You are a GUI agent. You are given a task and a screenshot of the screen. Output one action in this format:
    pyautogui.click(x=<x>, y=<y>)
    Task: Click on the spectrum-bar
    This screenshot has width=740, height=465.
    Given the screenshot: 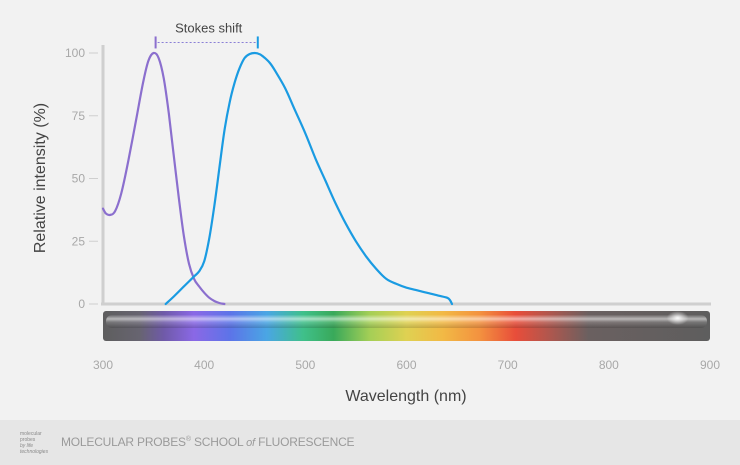 What is the action you would take?
    pyautogui.click(x=406, y=326)
    